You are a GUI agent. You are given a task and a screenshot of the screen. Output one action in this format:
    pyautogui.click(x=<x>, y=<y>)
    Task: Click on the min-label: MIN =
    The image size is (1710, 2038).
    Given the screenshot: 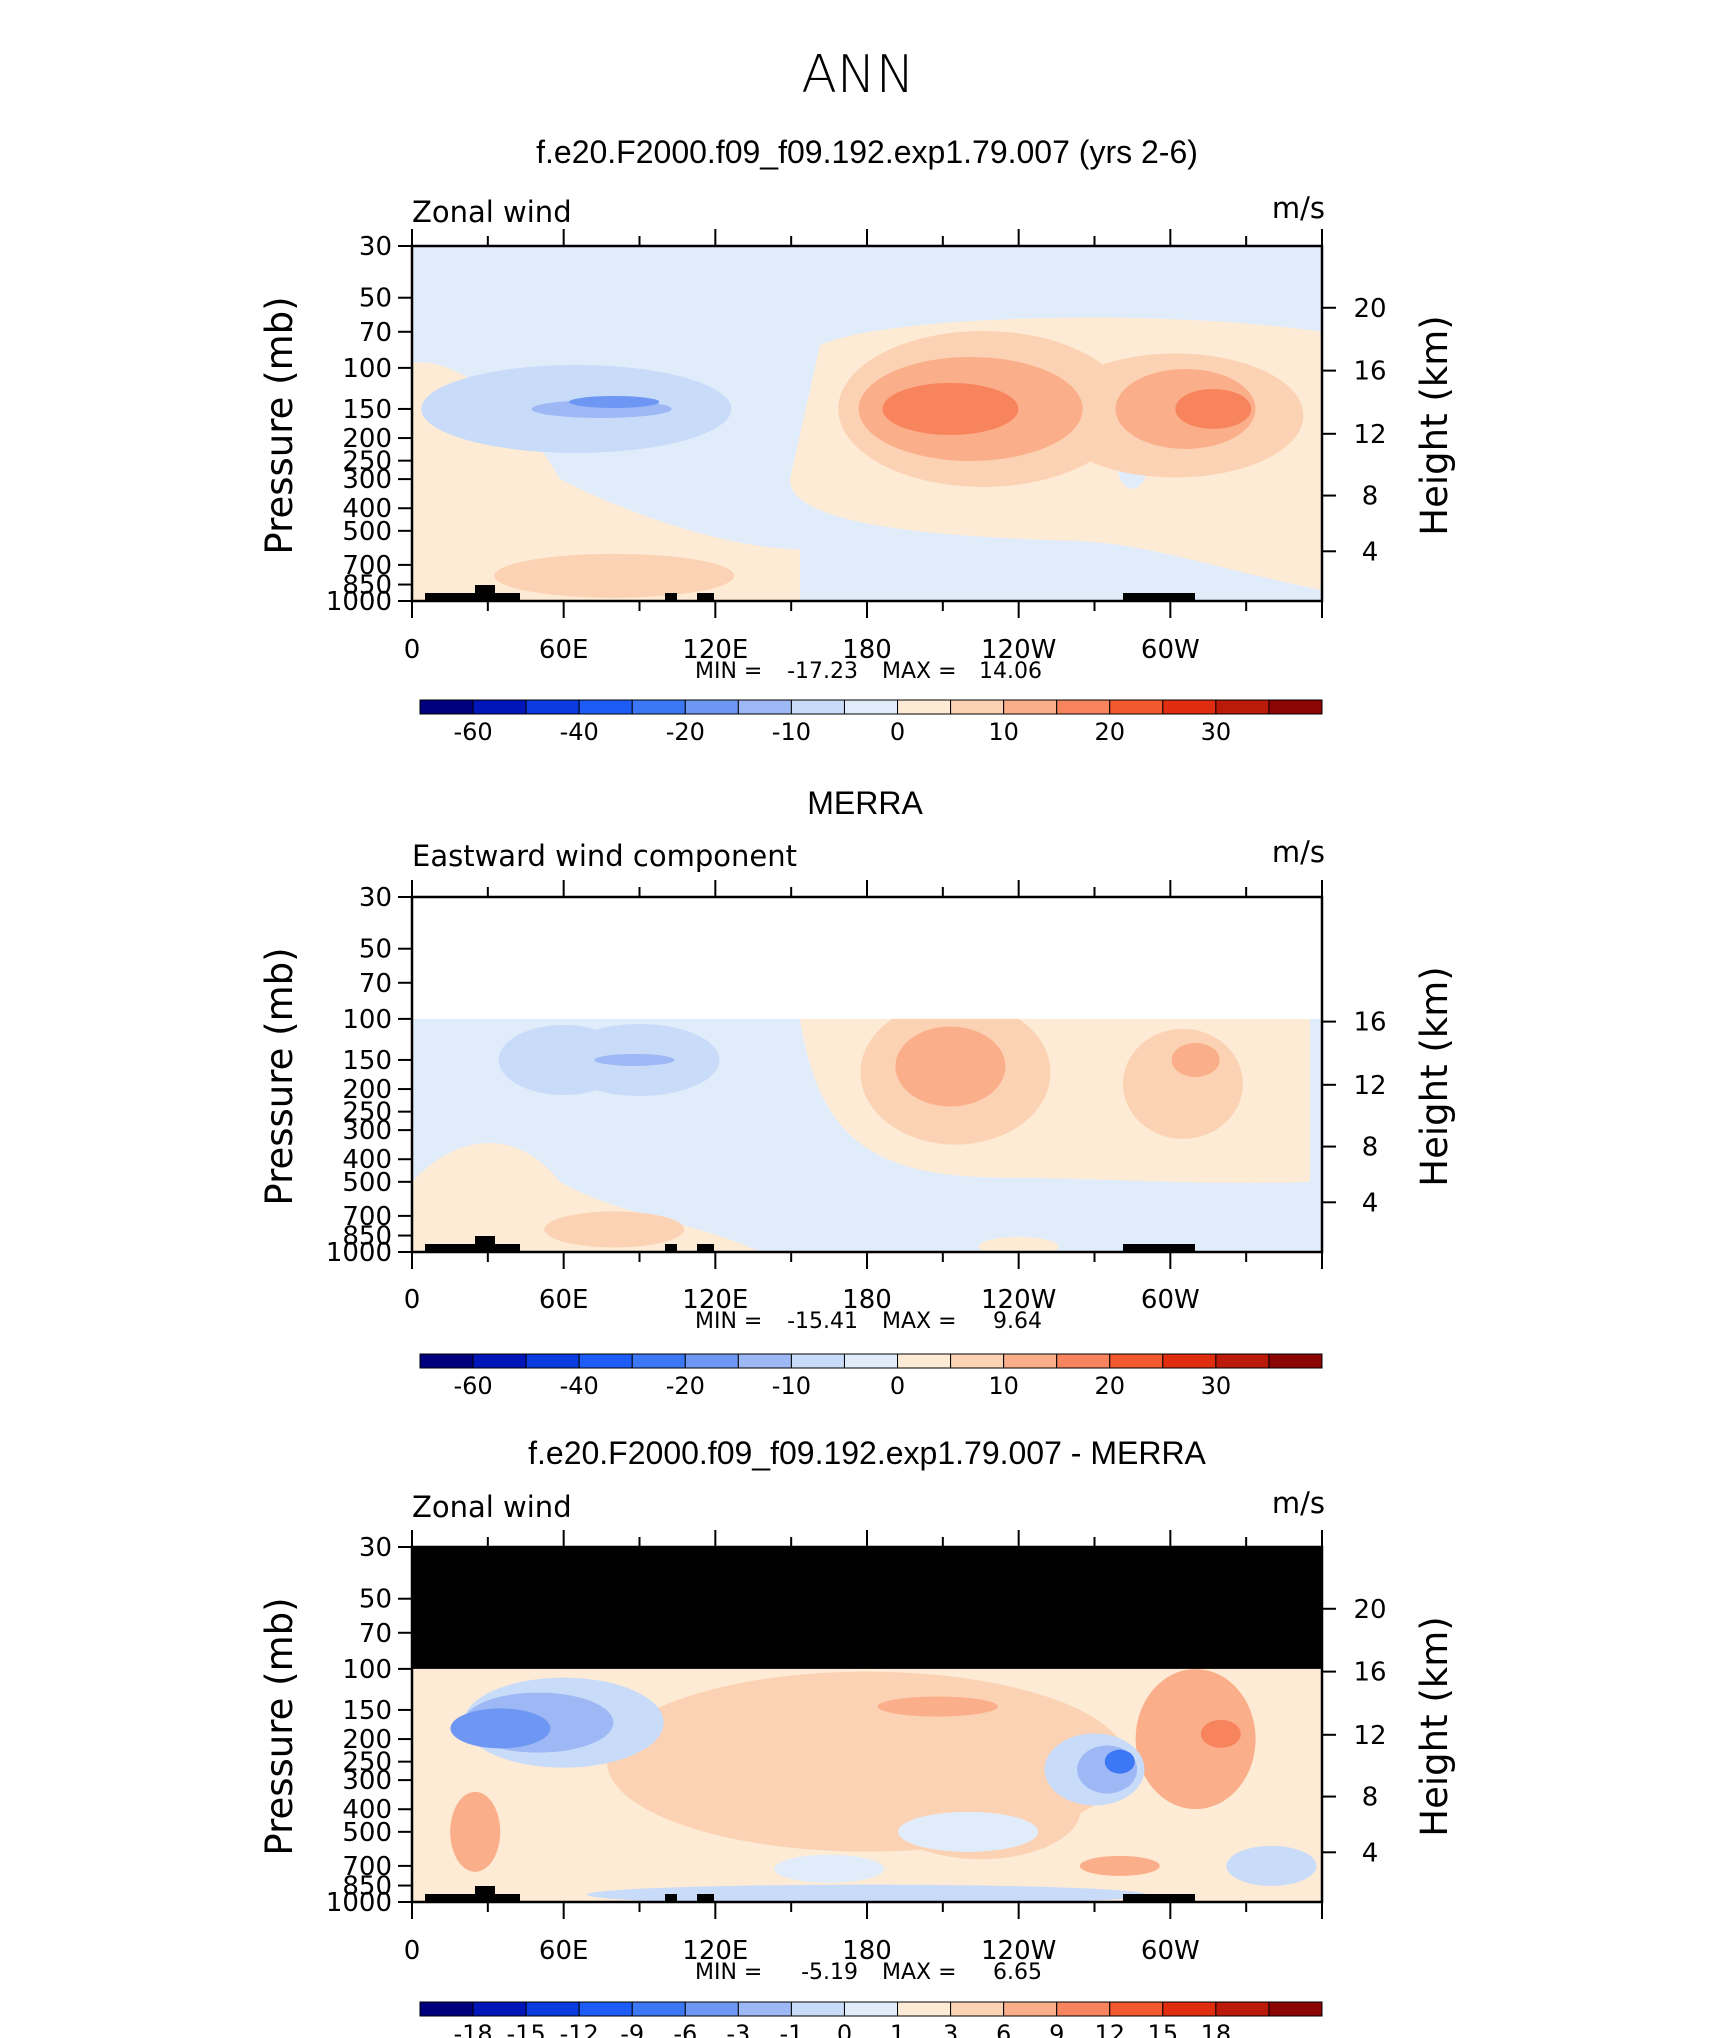 What is the action you would take?
    pyautogui.click(x=728, y=1321)
    